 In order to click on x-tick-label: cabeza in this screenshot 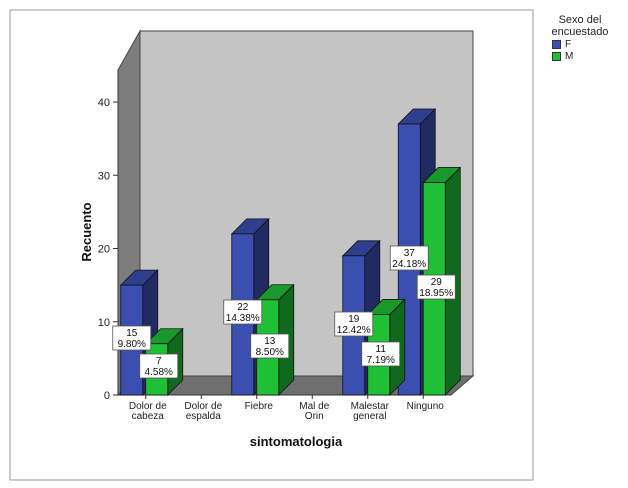, I will do `click(148, 416)`.